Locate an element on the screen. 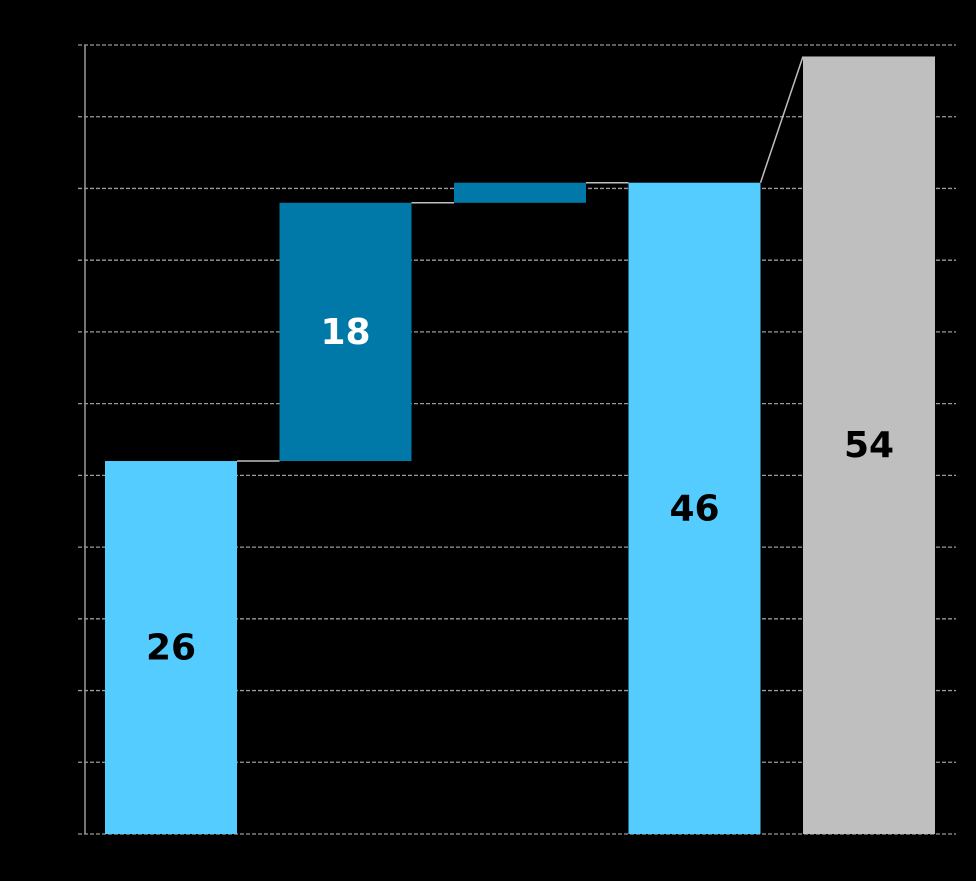  connector-line is located at coordinates (781, 119).